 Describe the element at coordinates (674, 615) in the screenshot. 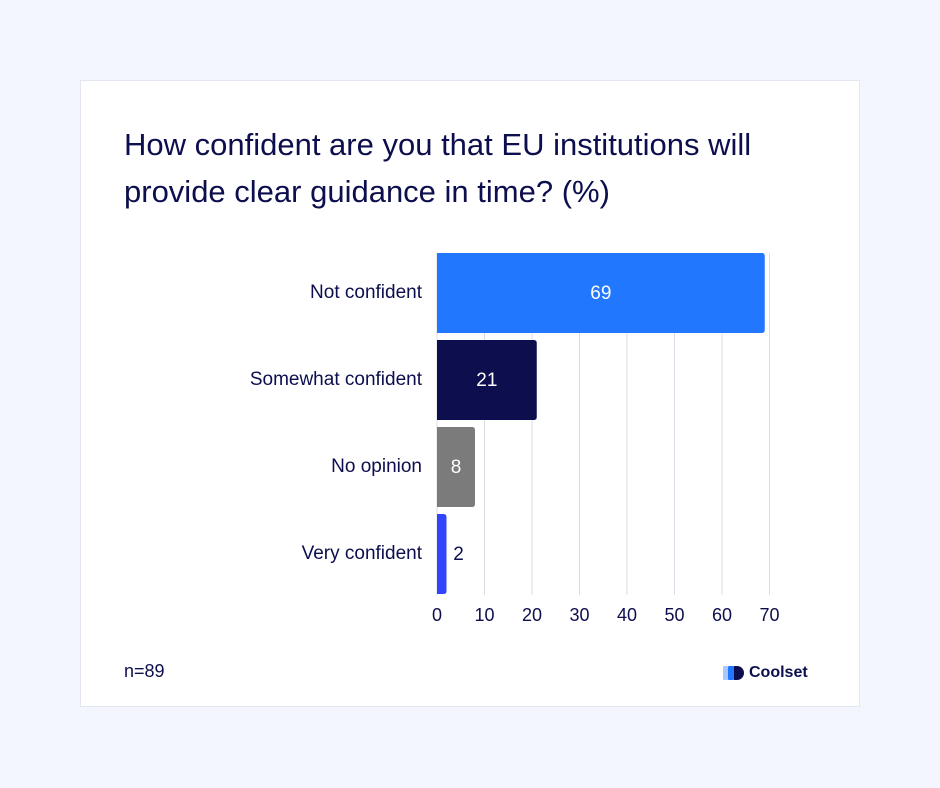

I see `x-tick-label: 50` at that location.